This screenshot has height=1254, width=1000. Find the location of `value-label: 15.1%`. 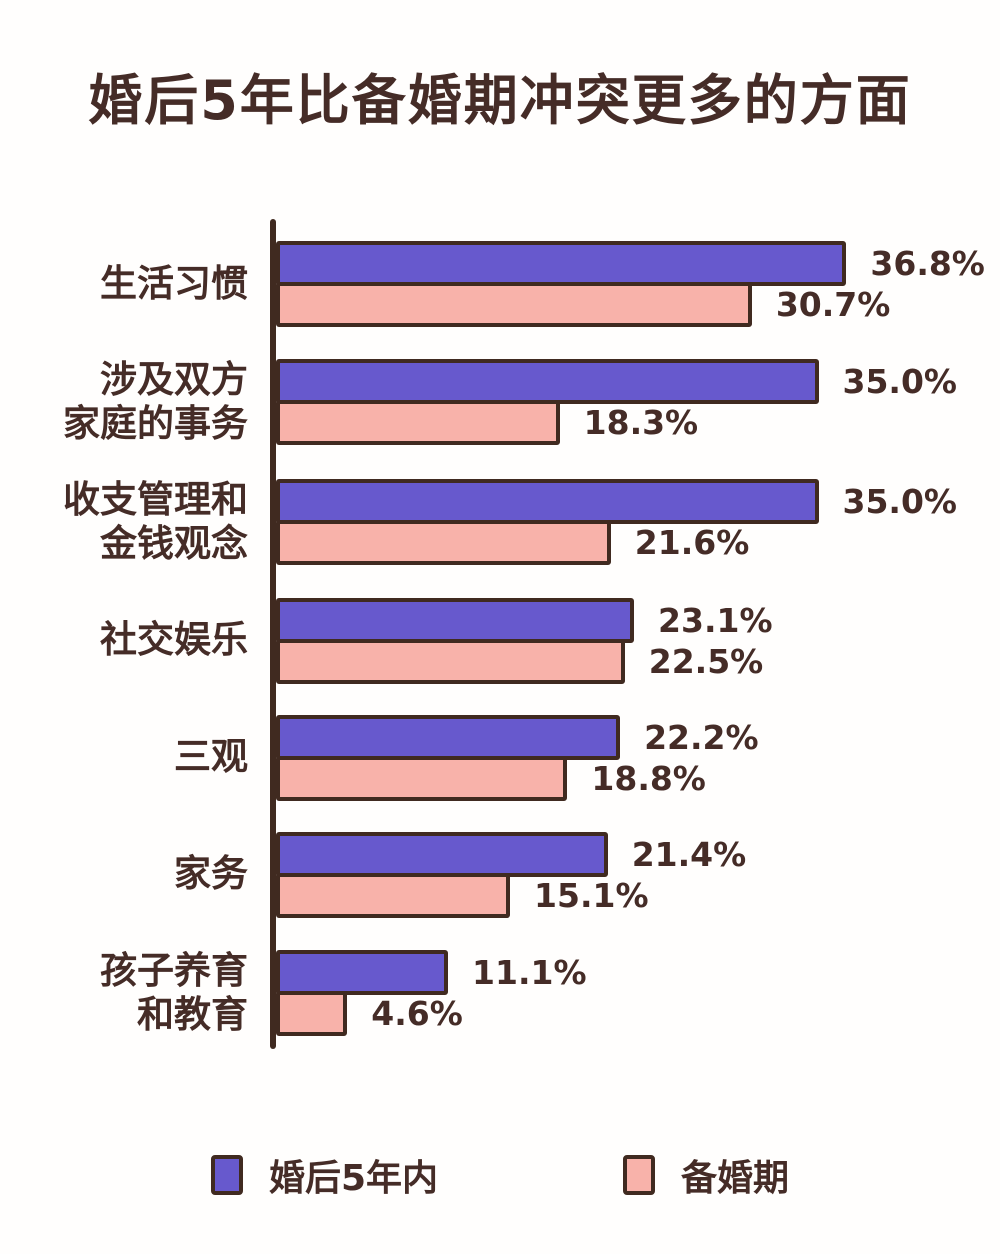

value-label: 15.1% is located at coordinates (591, 895).